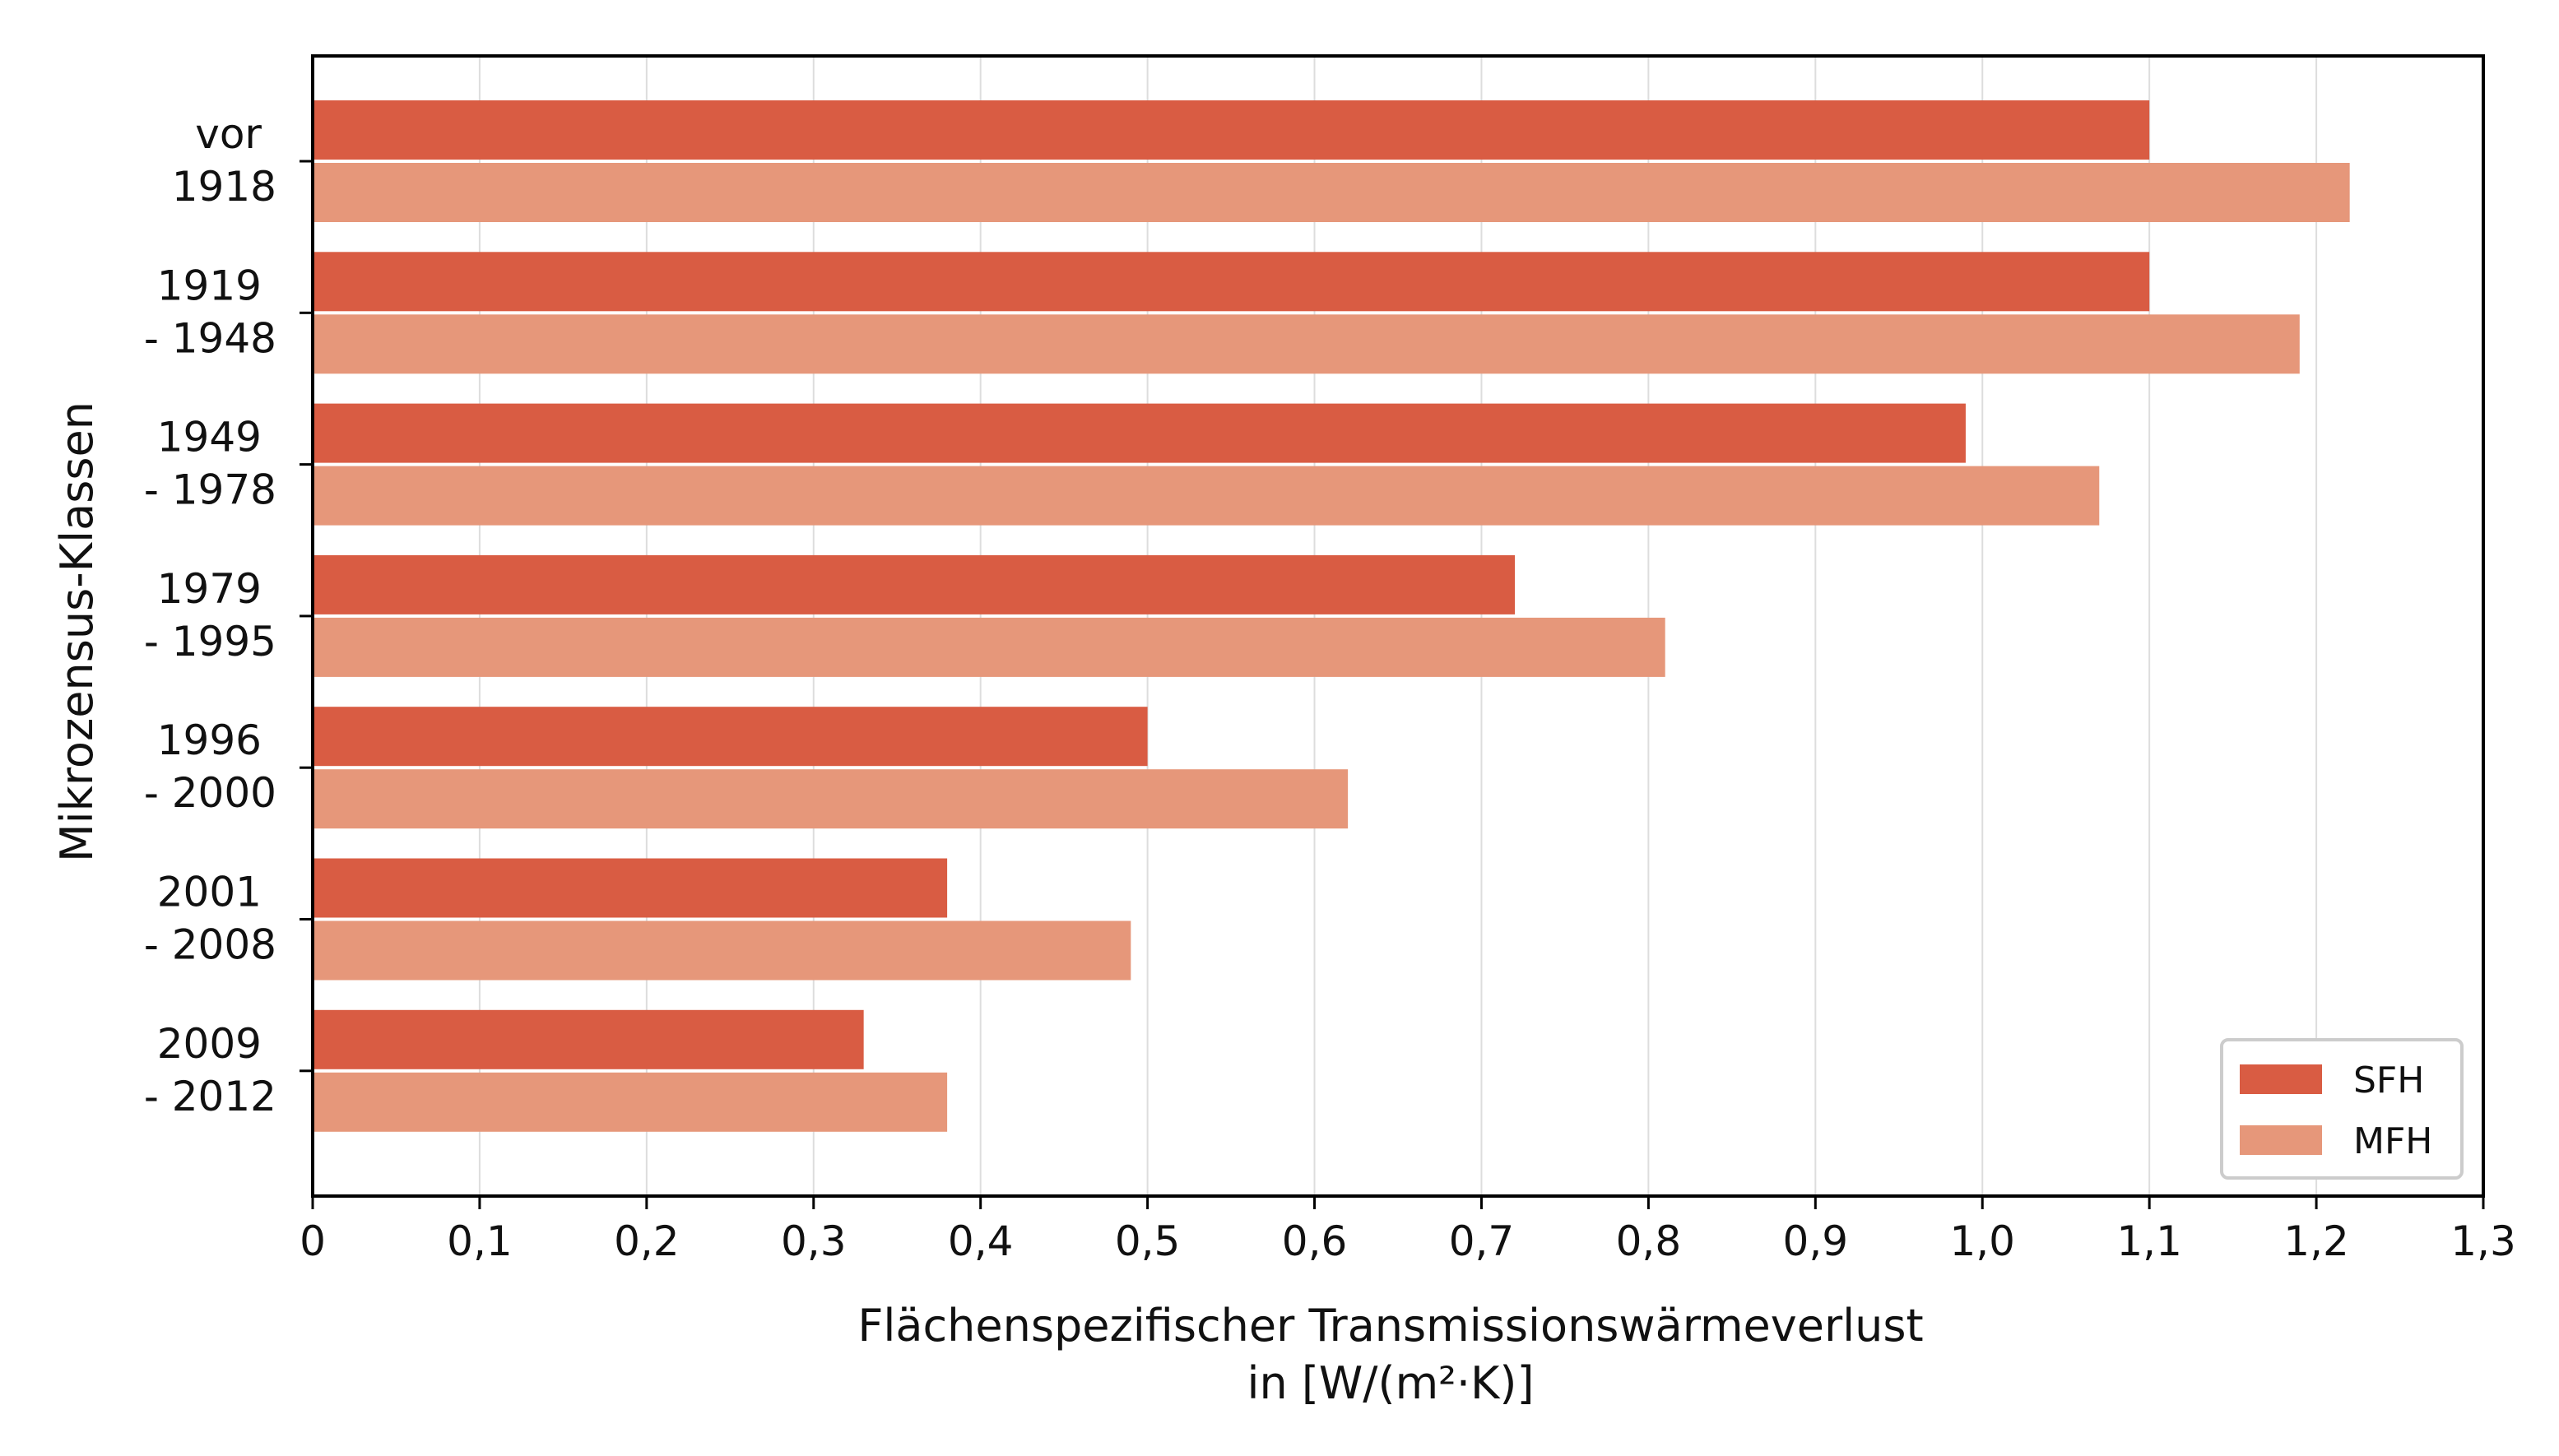 The image size is (2559, 1456). I want to click on x-tick-label: 0,6, so click(1315, 1241).